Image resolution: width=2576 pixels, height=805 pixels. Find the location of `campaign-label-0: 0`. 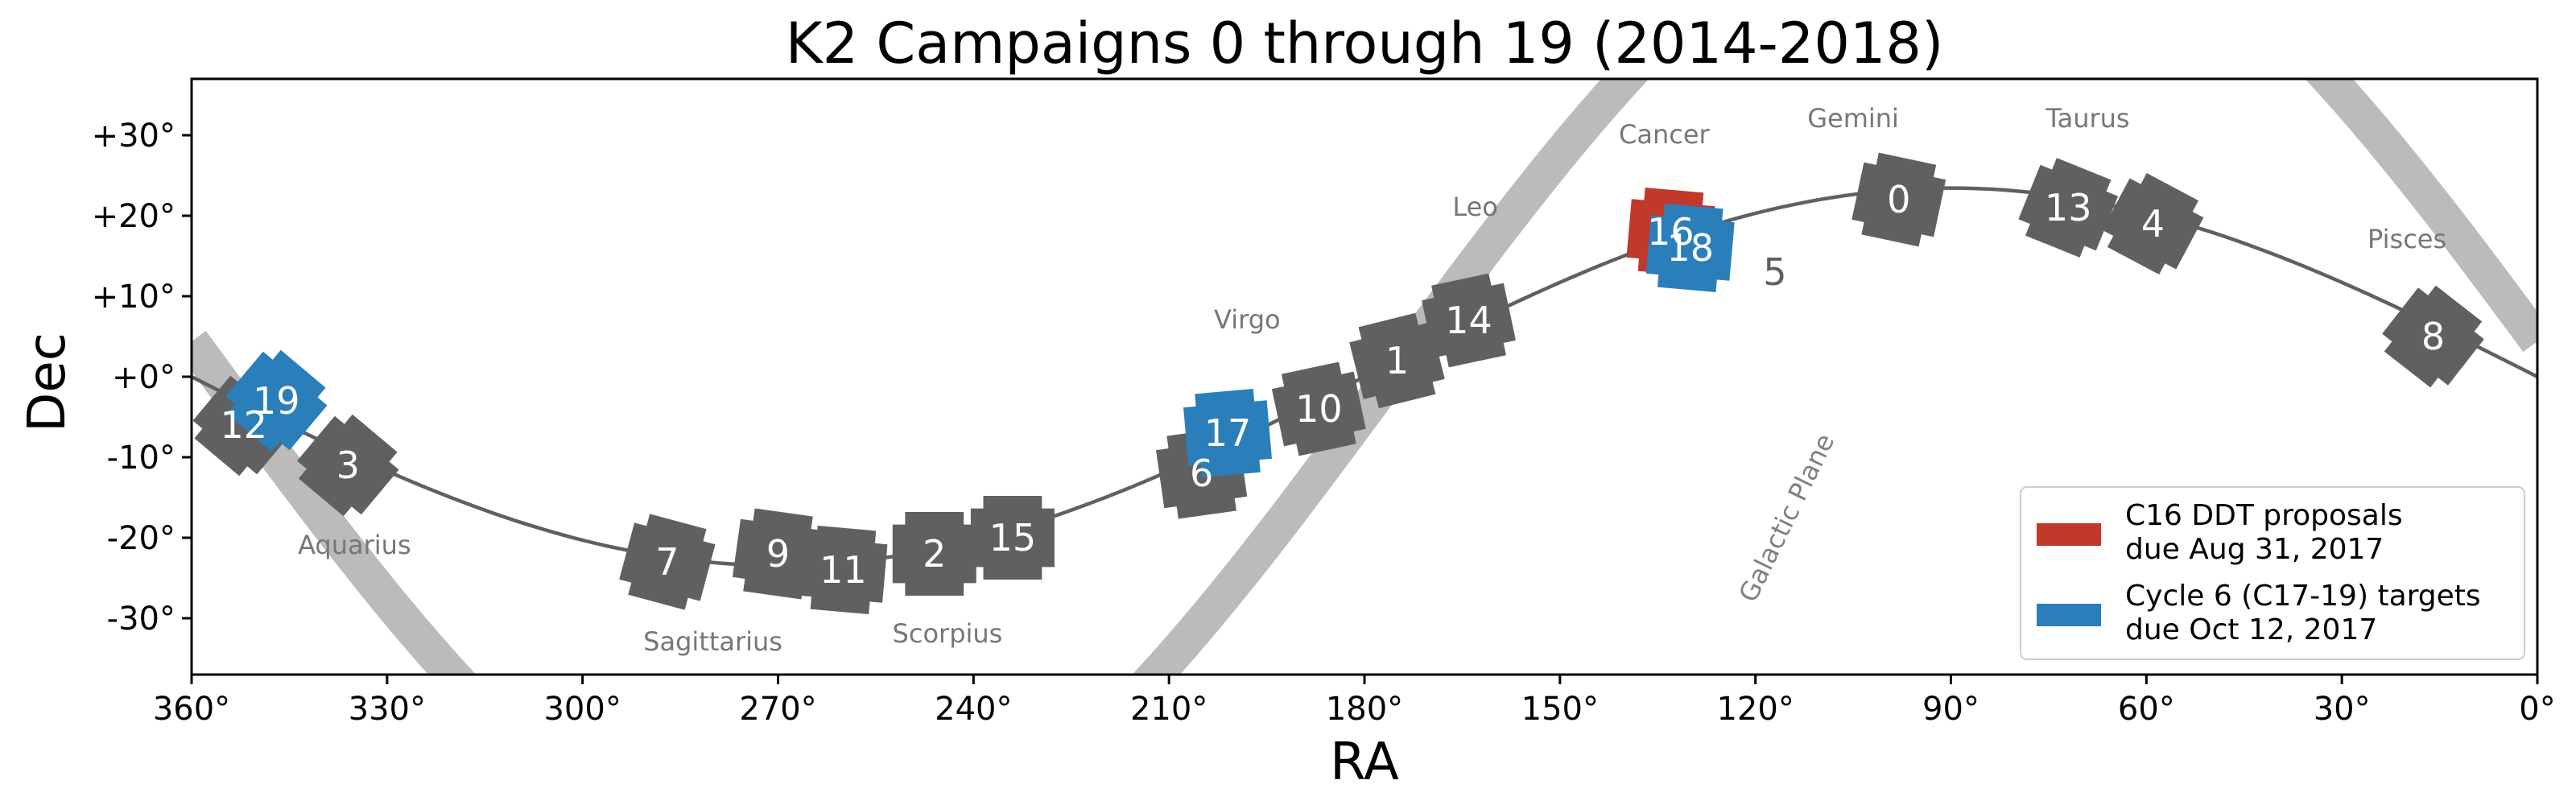

campaign-label-0: 0 is located at coordinates (1898, 199).